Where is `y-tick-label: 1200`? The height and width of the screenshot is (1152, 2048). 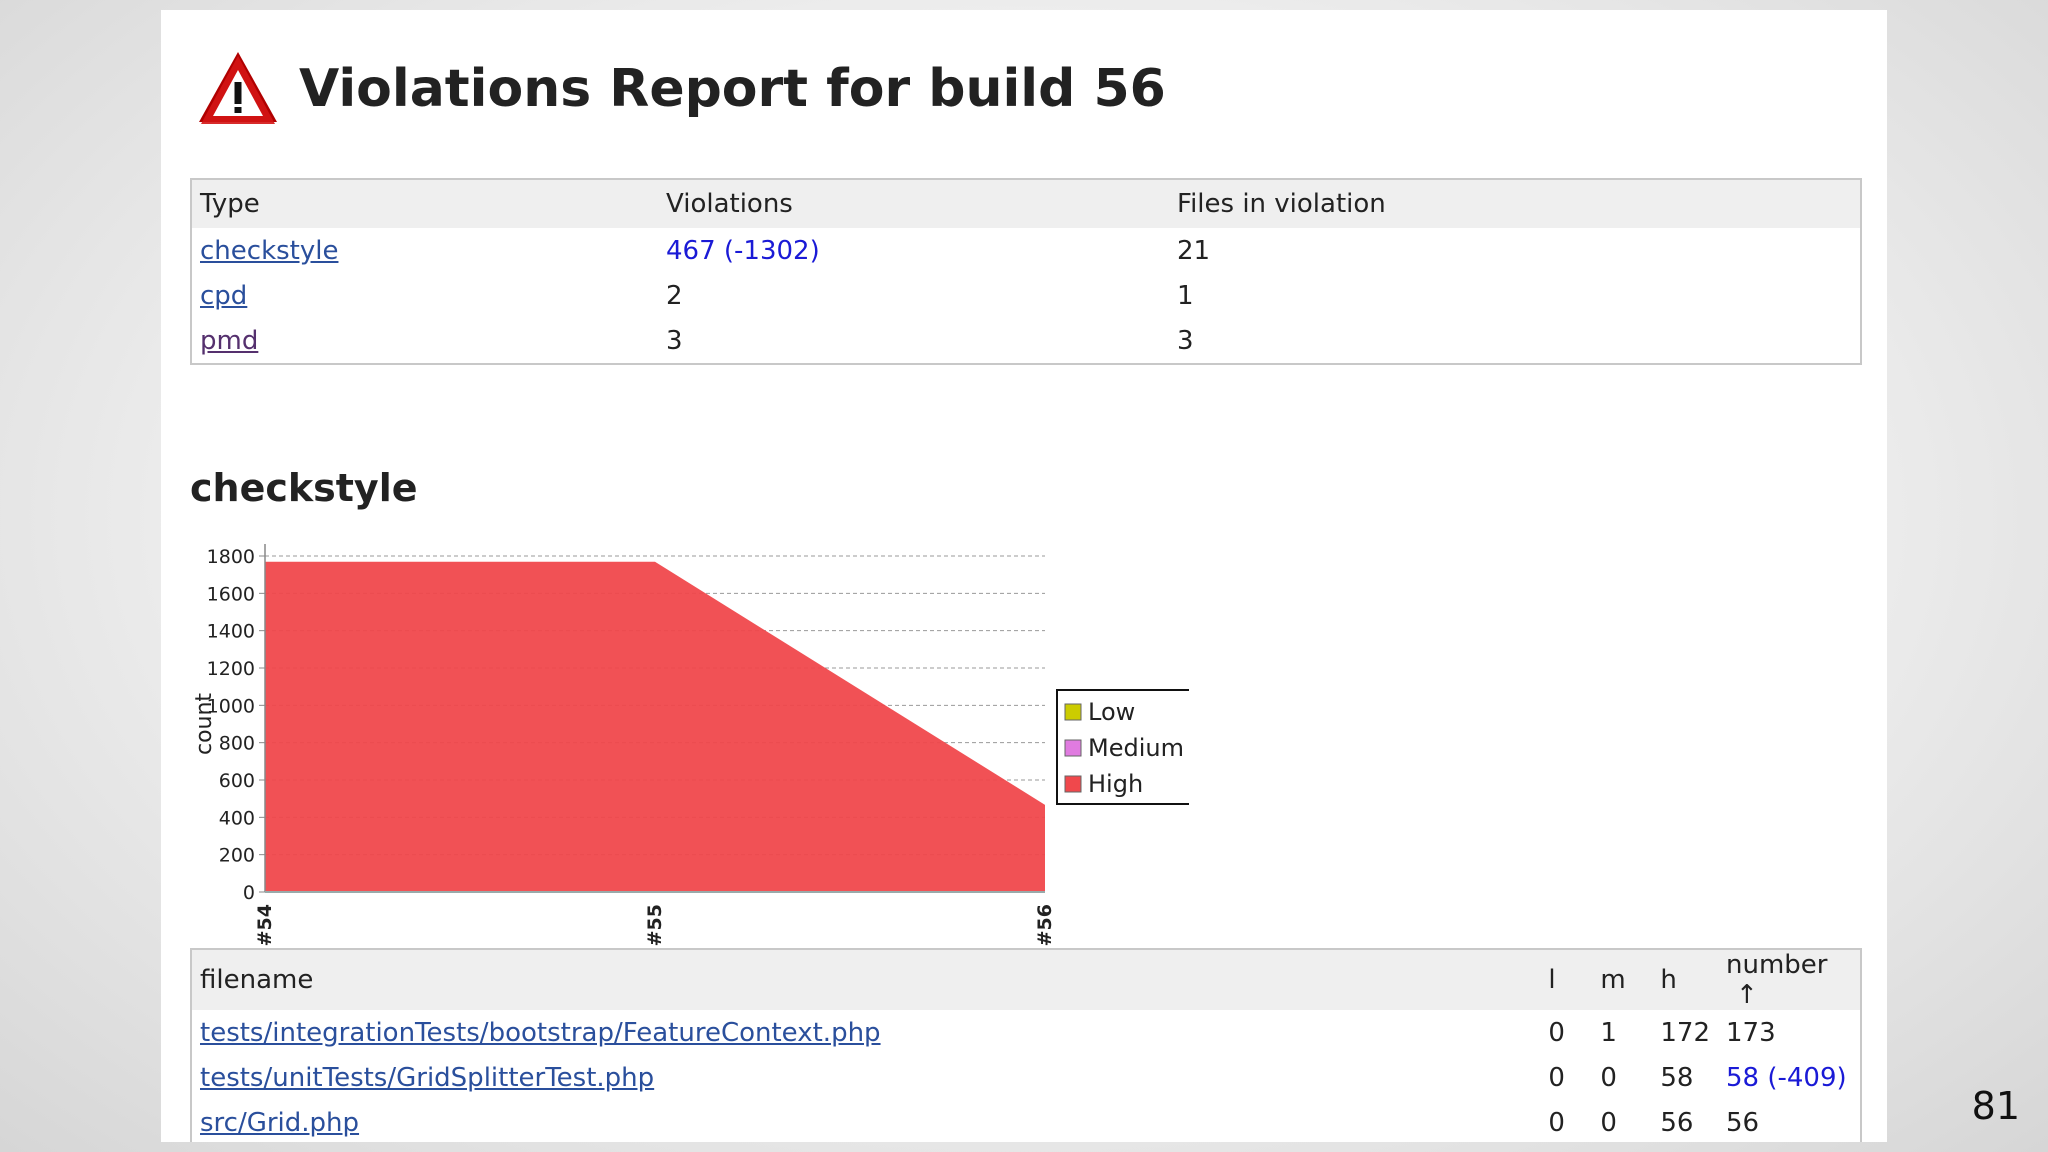 y-tick-label: 1200 is located at coordinates (231, 669).